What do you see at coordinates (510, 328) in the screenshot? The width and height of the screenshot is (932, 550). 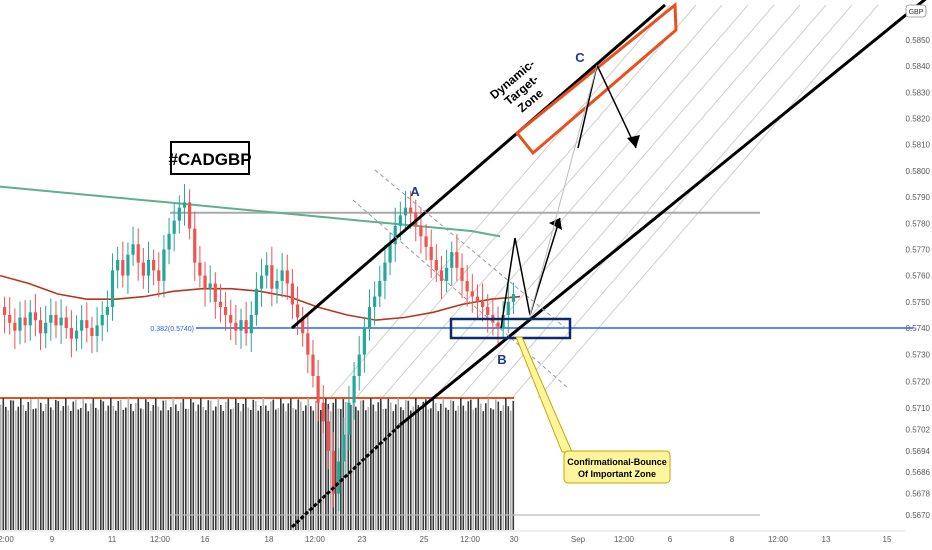 I see `support-zone-box` at bounding box center [510, 328].